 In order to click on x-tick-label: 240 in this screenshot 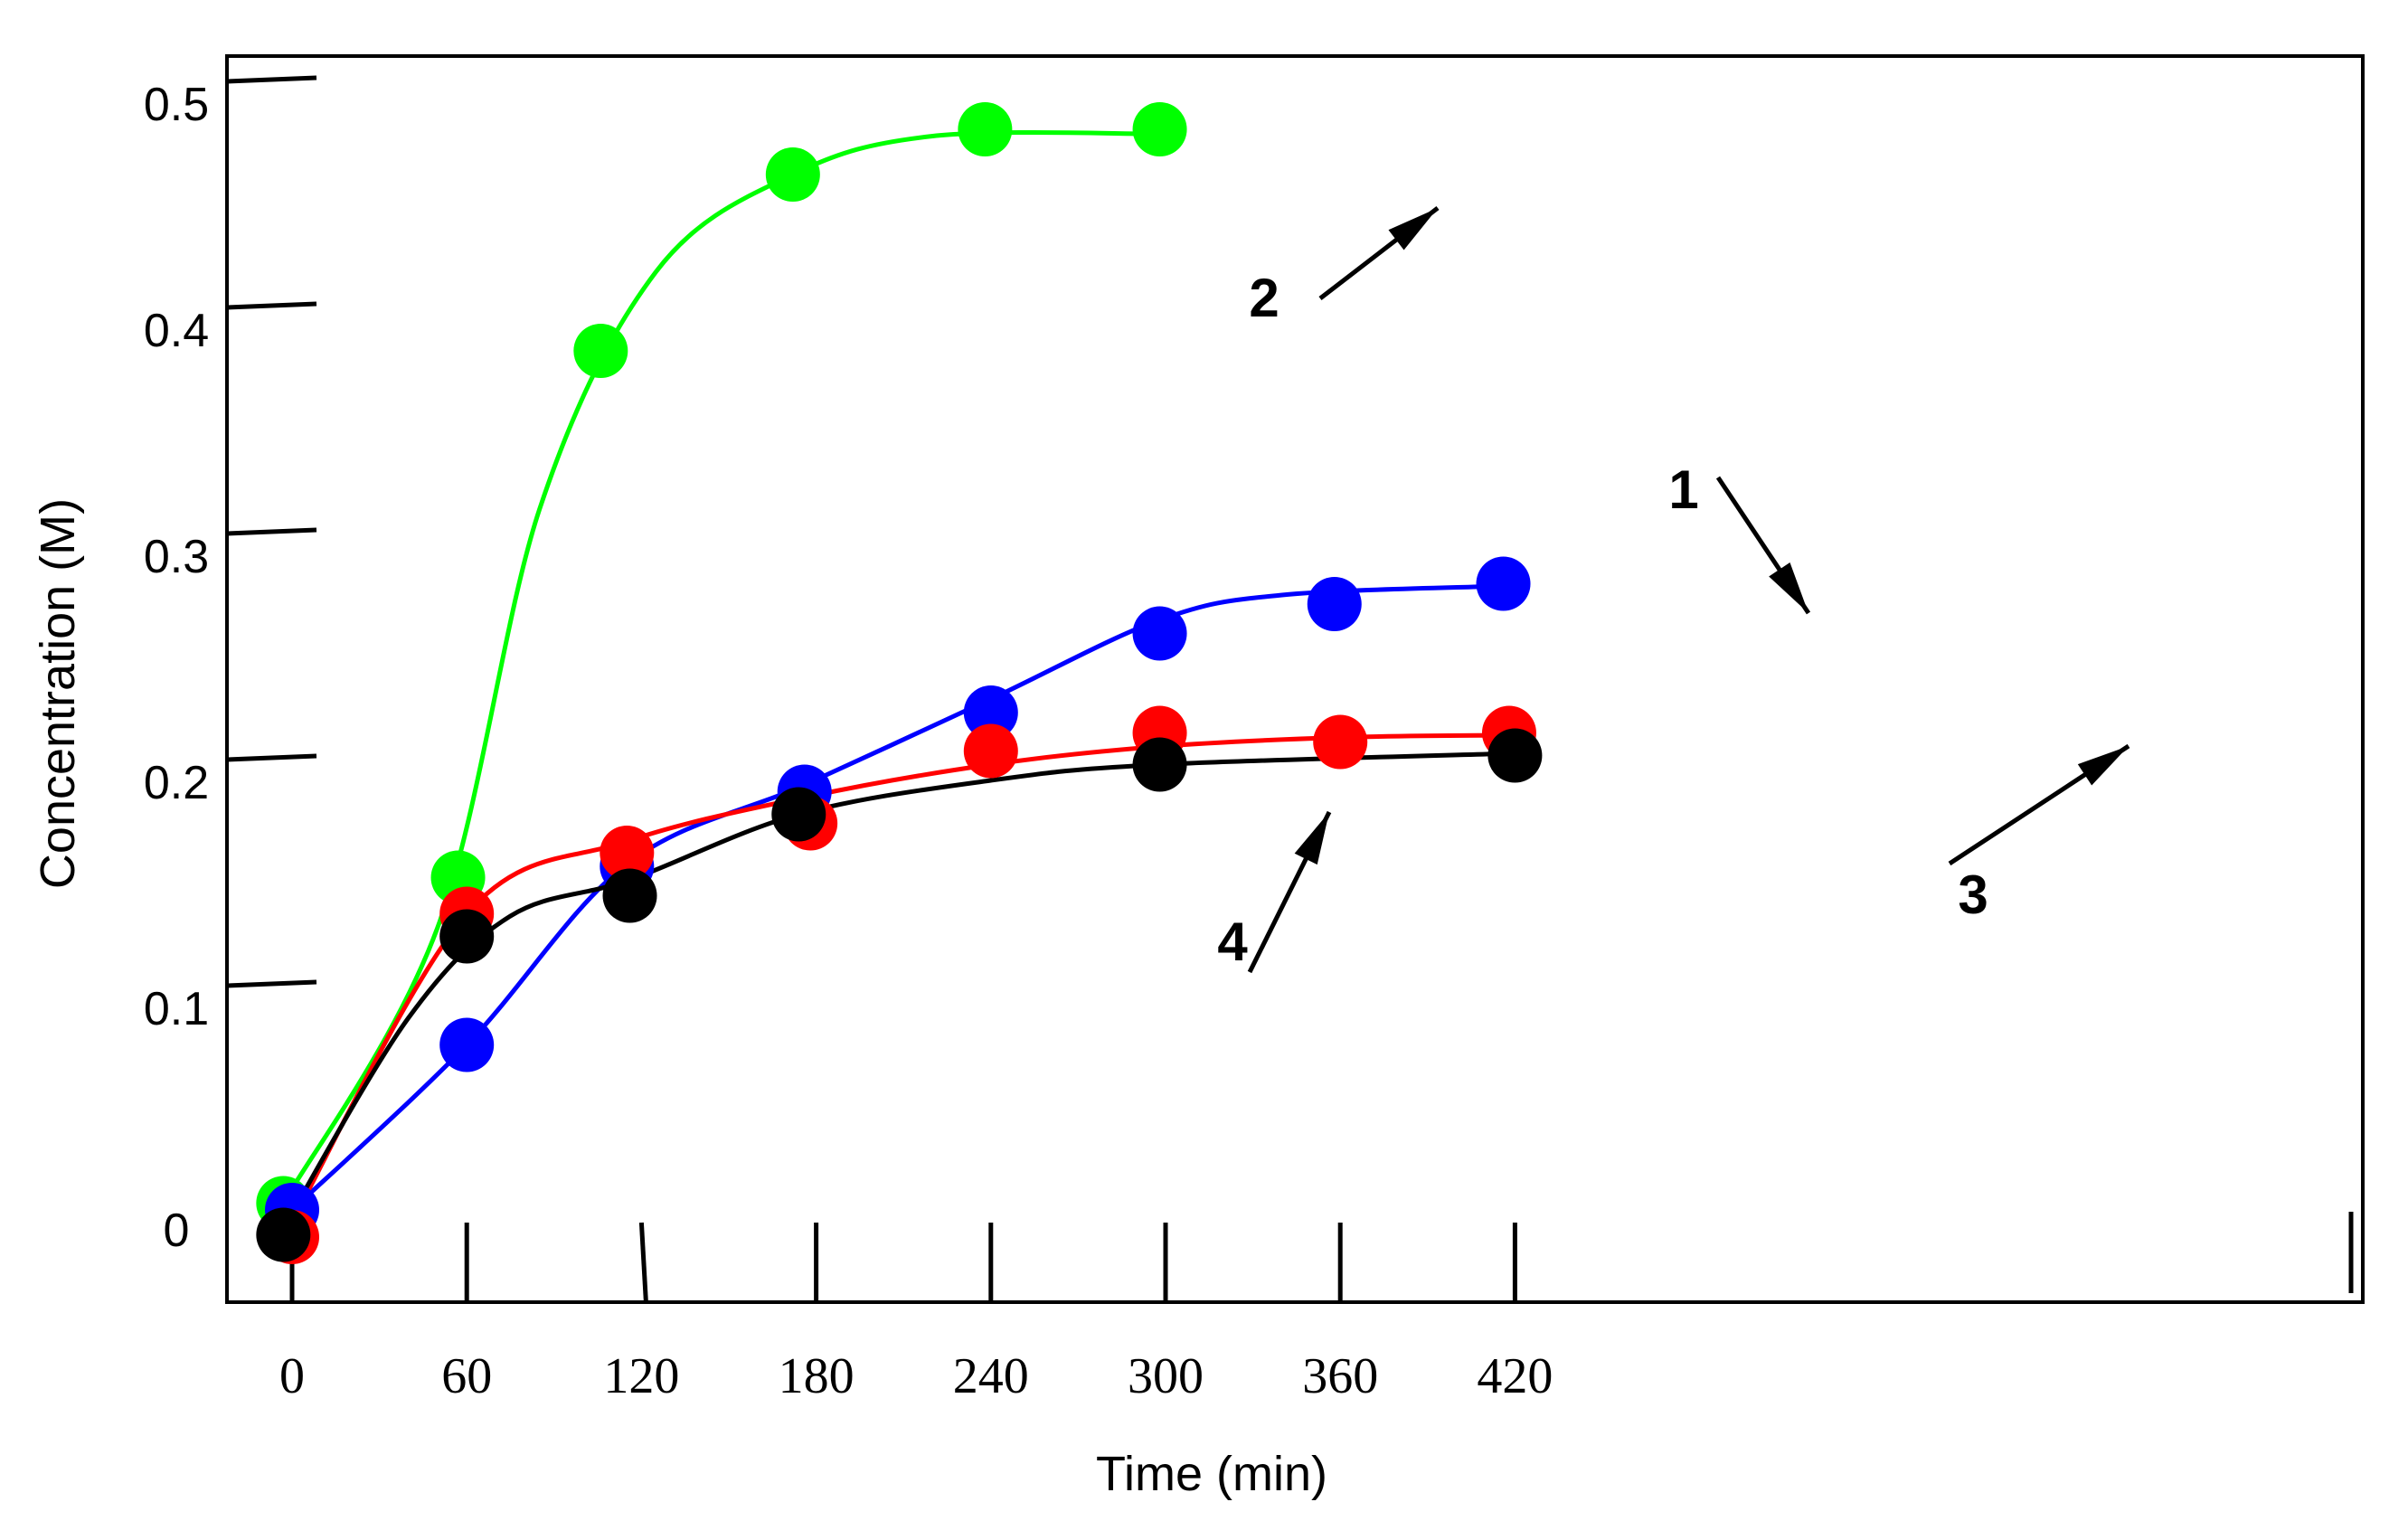, I will do `click(991, 1376)`.